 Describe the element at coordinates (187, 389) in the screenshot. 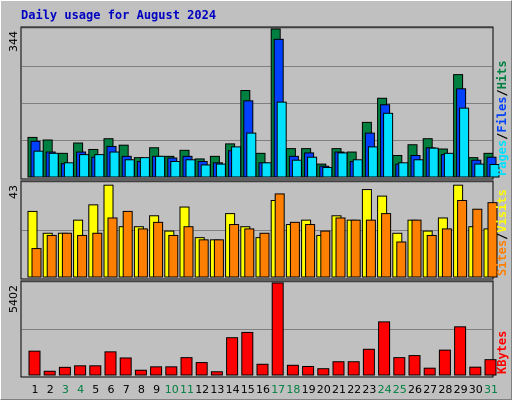

I see `x-tick-label: 11` at that location.